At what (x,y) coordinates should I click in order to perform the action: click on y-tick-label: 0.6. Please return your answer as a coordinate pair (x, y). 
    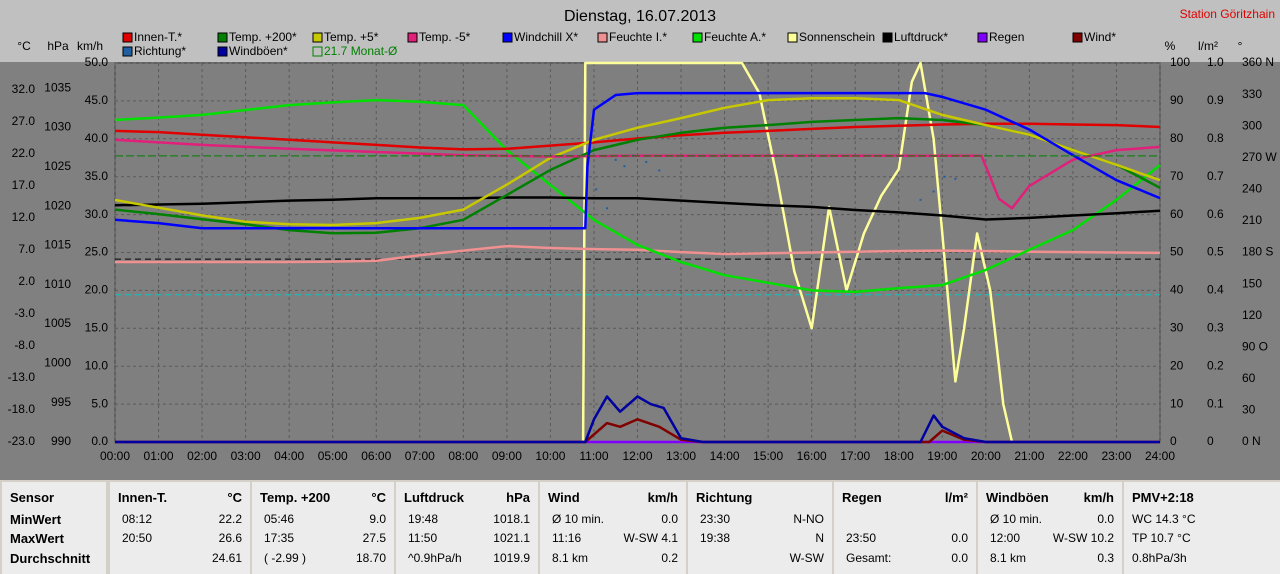
    Looking at the image, I should click on (1215, 214).